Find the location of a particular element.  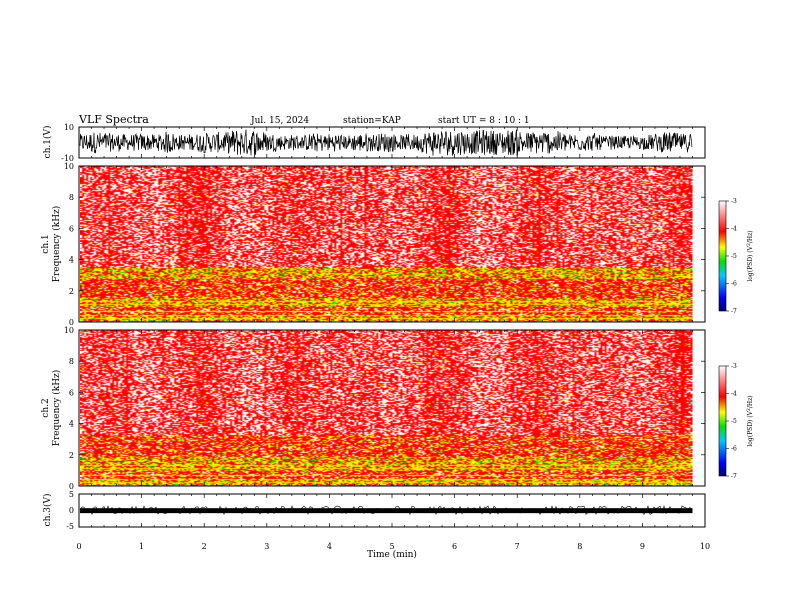

ch3-ytick-mid: 0 is located at coordinates (71, 510).